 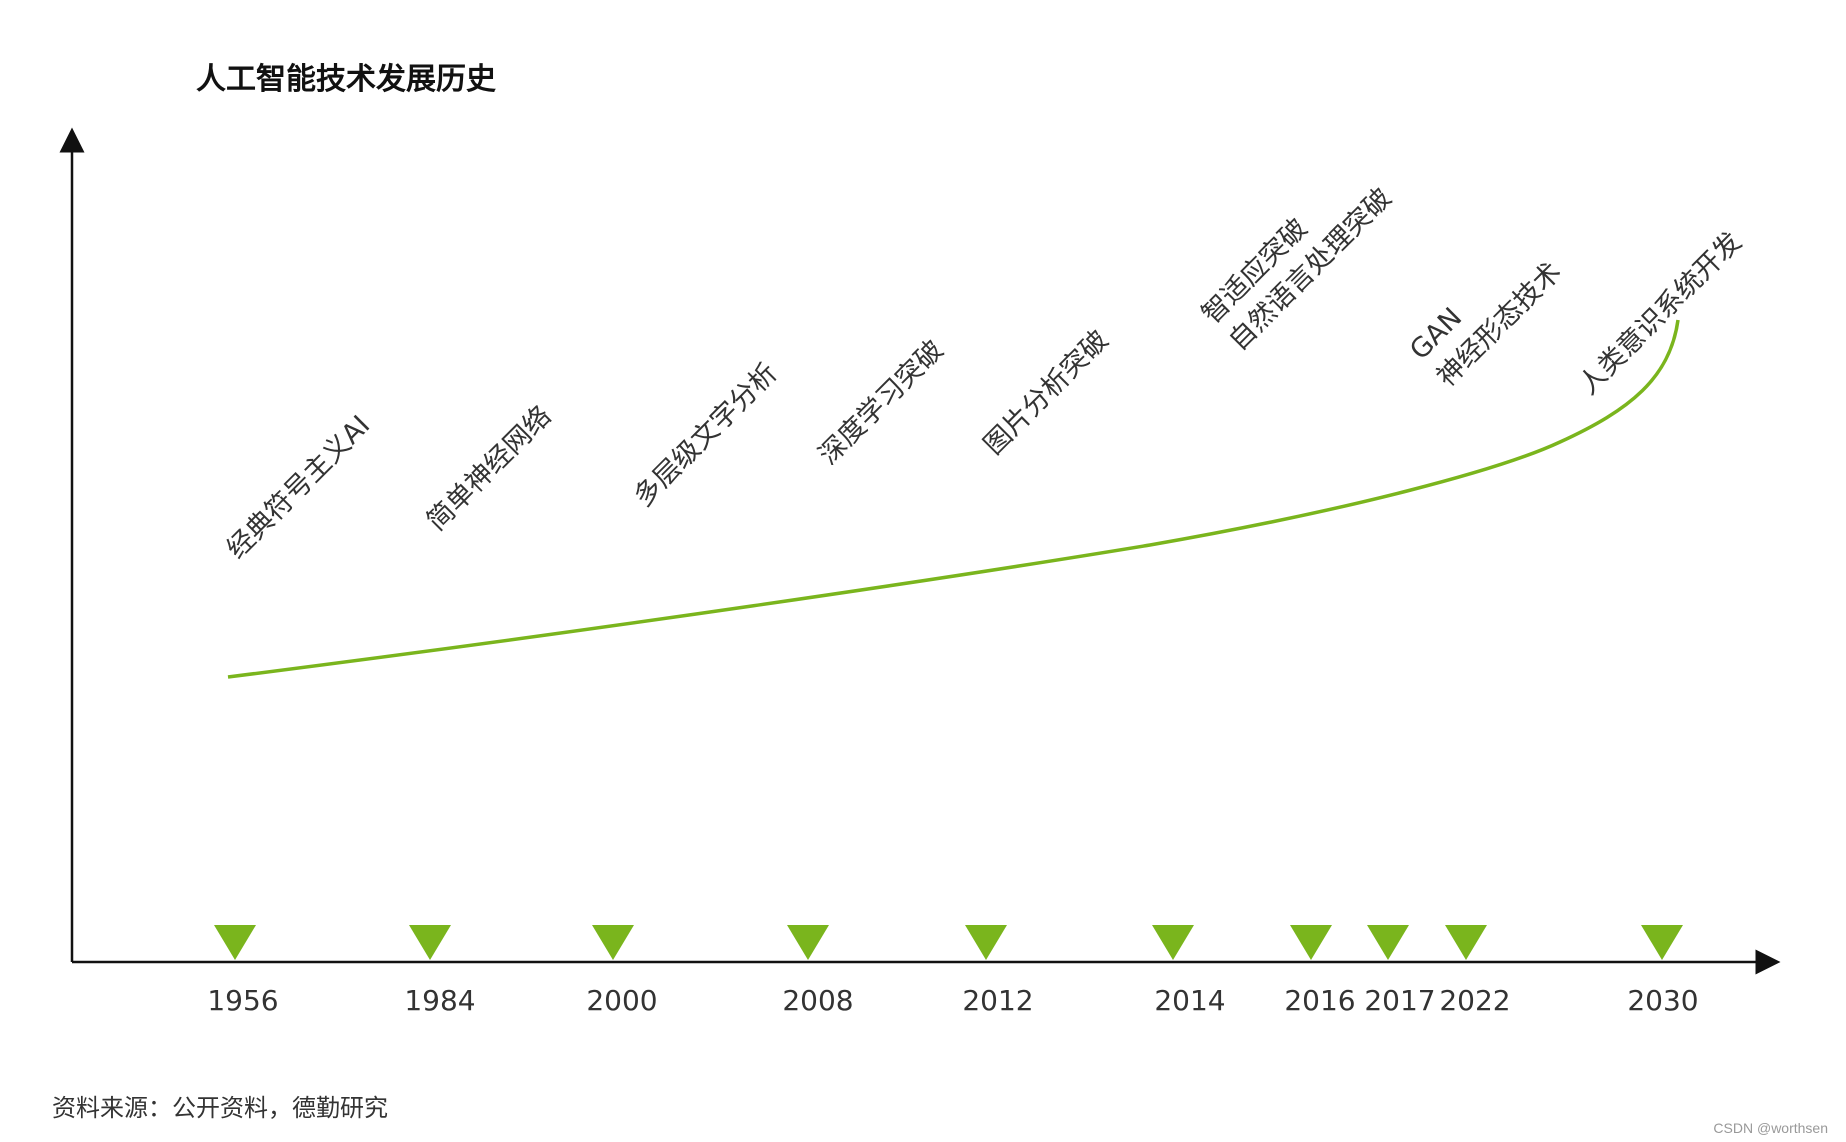 I want to click on event-label: 简单神经网络, so click(x=489, y=468).